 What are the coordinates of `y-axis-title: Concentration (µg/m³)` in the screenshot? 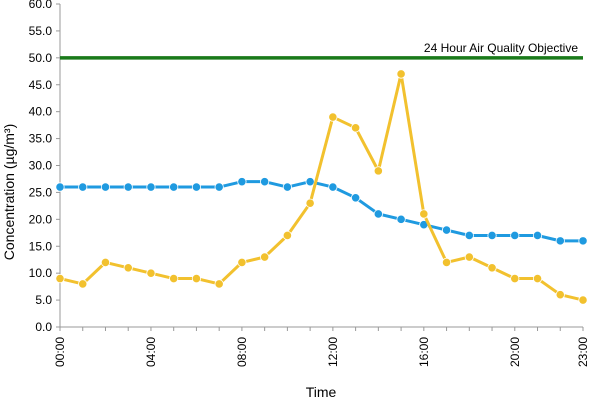 It's located at (9, 192).